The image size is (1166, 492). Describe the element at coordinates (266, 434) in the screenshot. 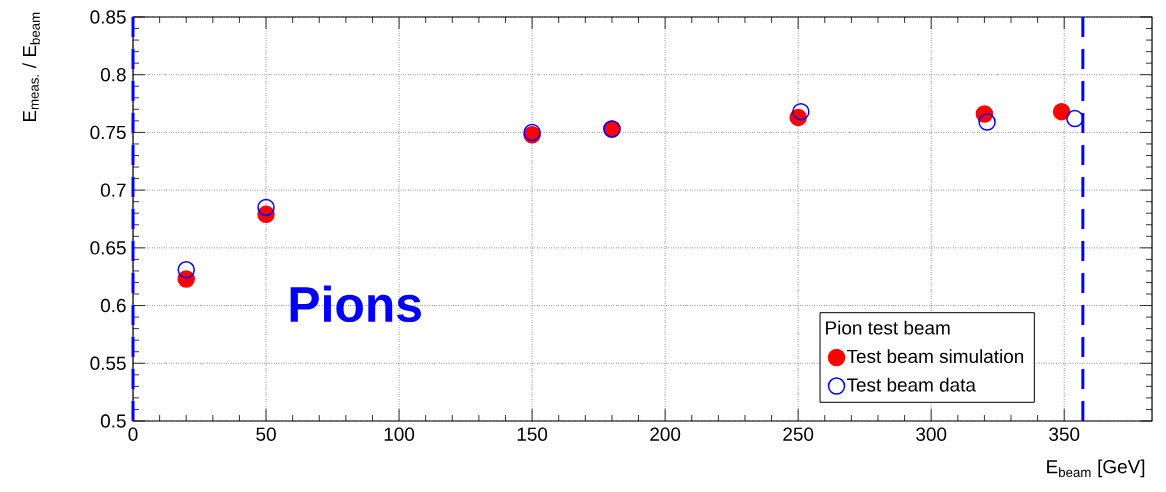

I see `x-tick-label: 50` at that location.